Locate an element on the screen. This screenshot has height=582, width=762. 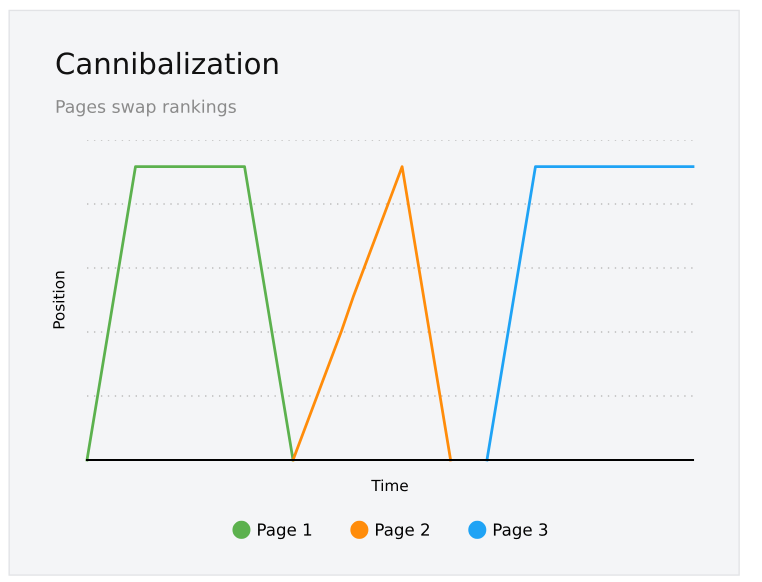
chart-title: Cannibalization is located at coordinates (167, 63).